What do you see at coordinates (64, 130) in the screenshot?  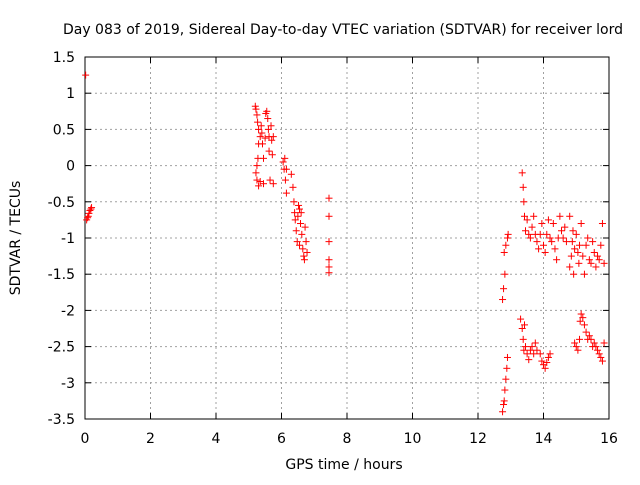 I see `y-tick-label: 0.5` at bounding box center [64, 130].